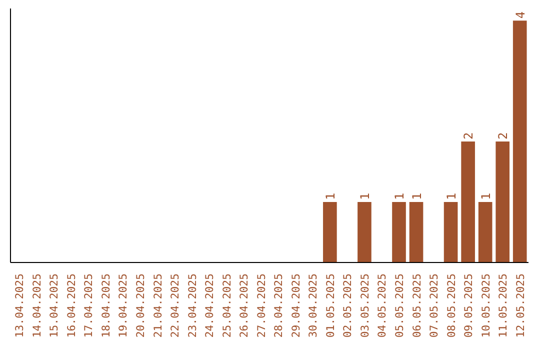  I want to click on x-tick-label: 02.05.2025, so click(347, 306).